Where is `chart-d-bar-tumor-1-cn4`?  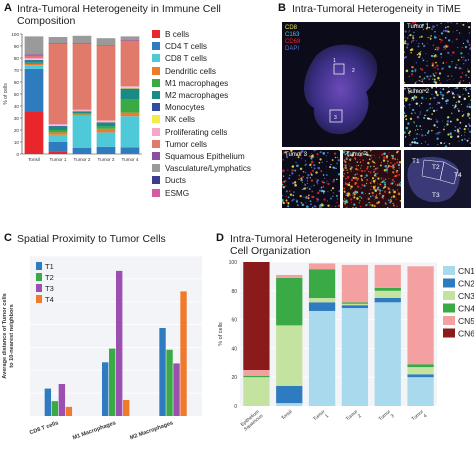 chart-d-bar-tumor-1-cn4 is located at coordinates (322, 283).